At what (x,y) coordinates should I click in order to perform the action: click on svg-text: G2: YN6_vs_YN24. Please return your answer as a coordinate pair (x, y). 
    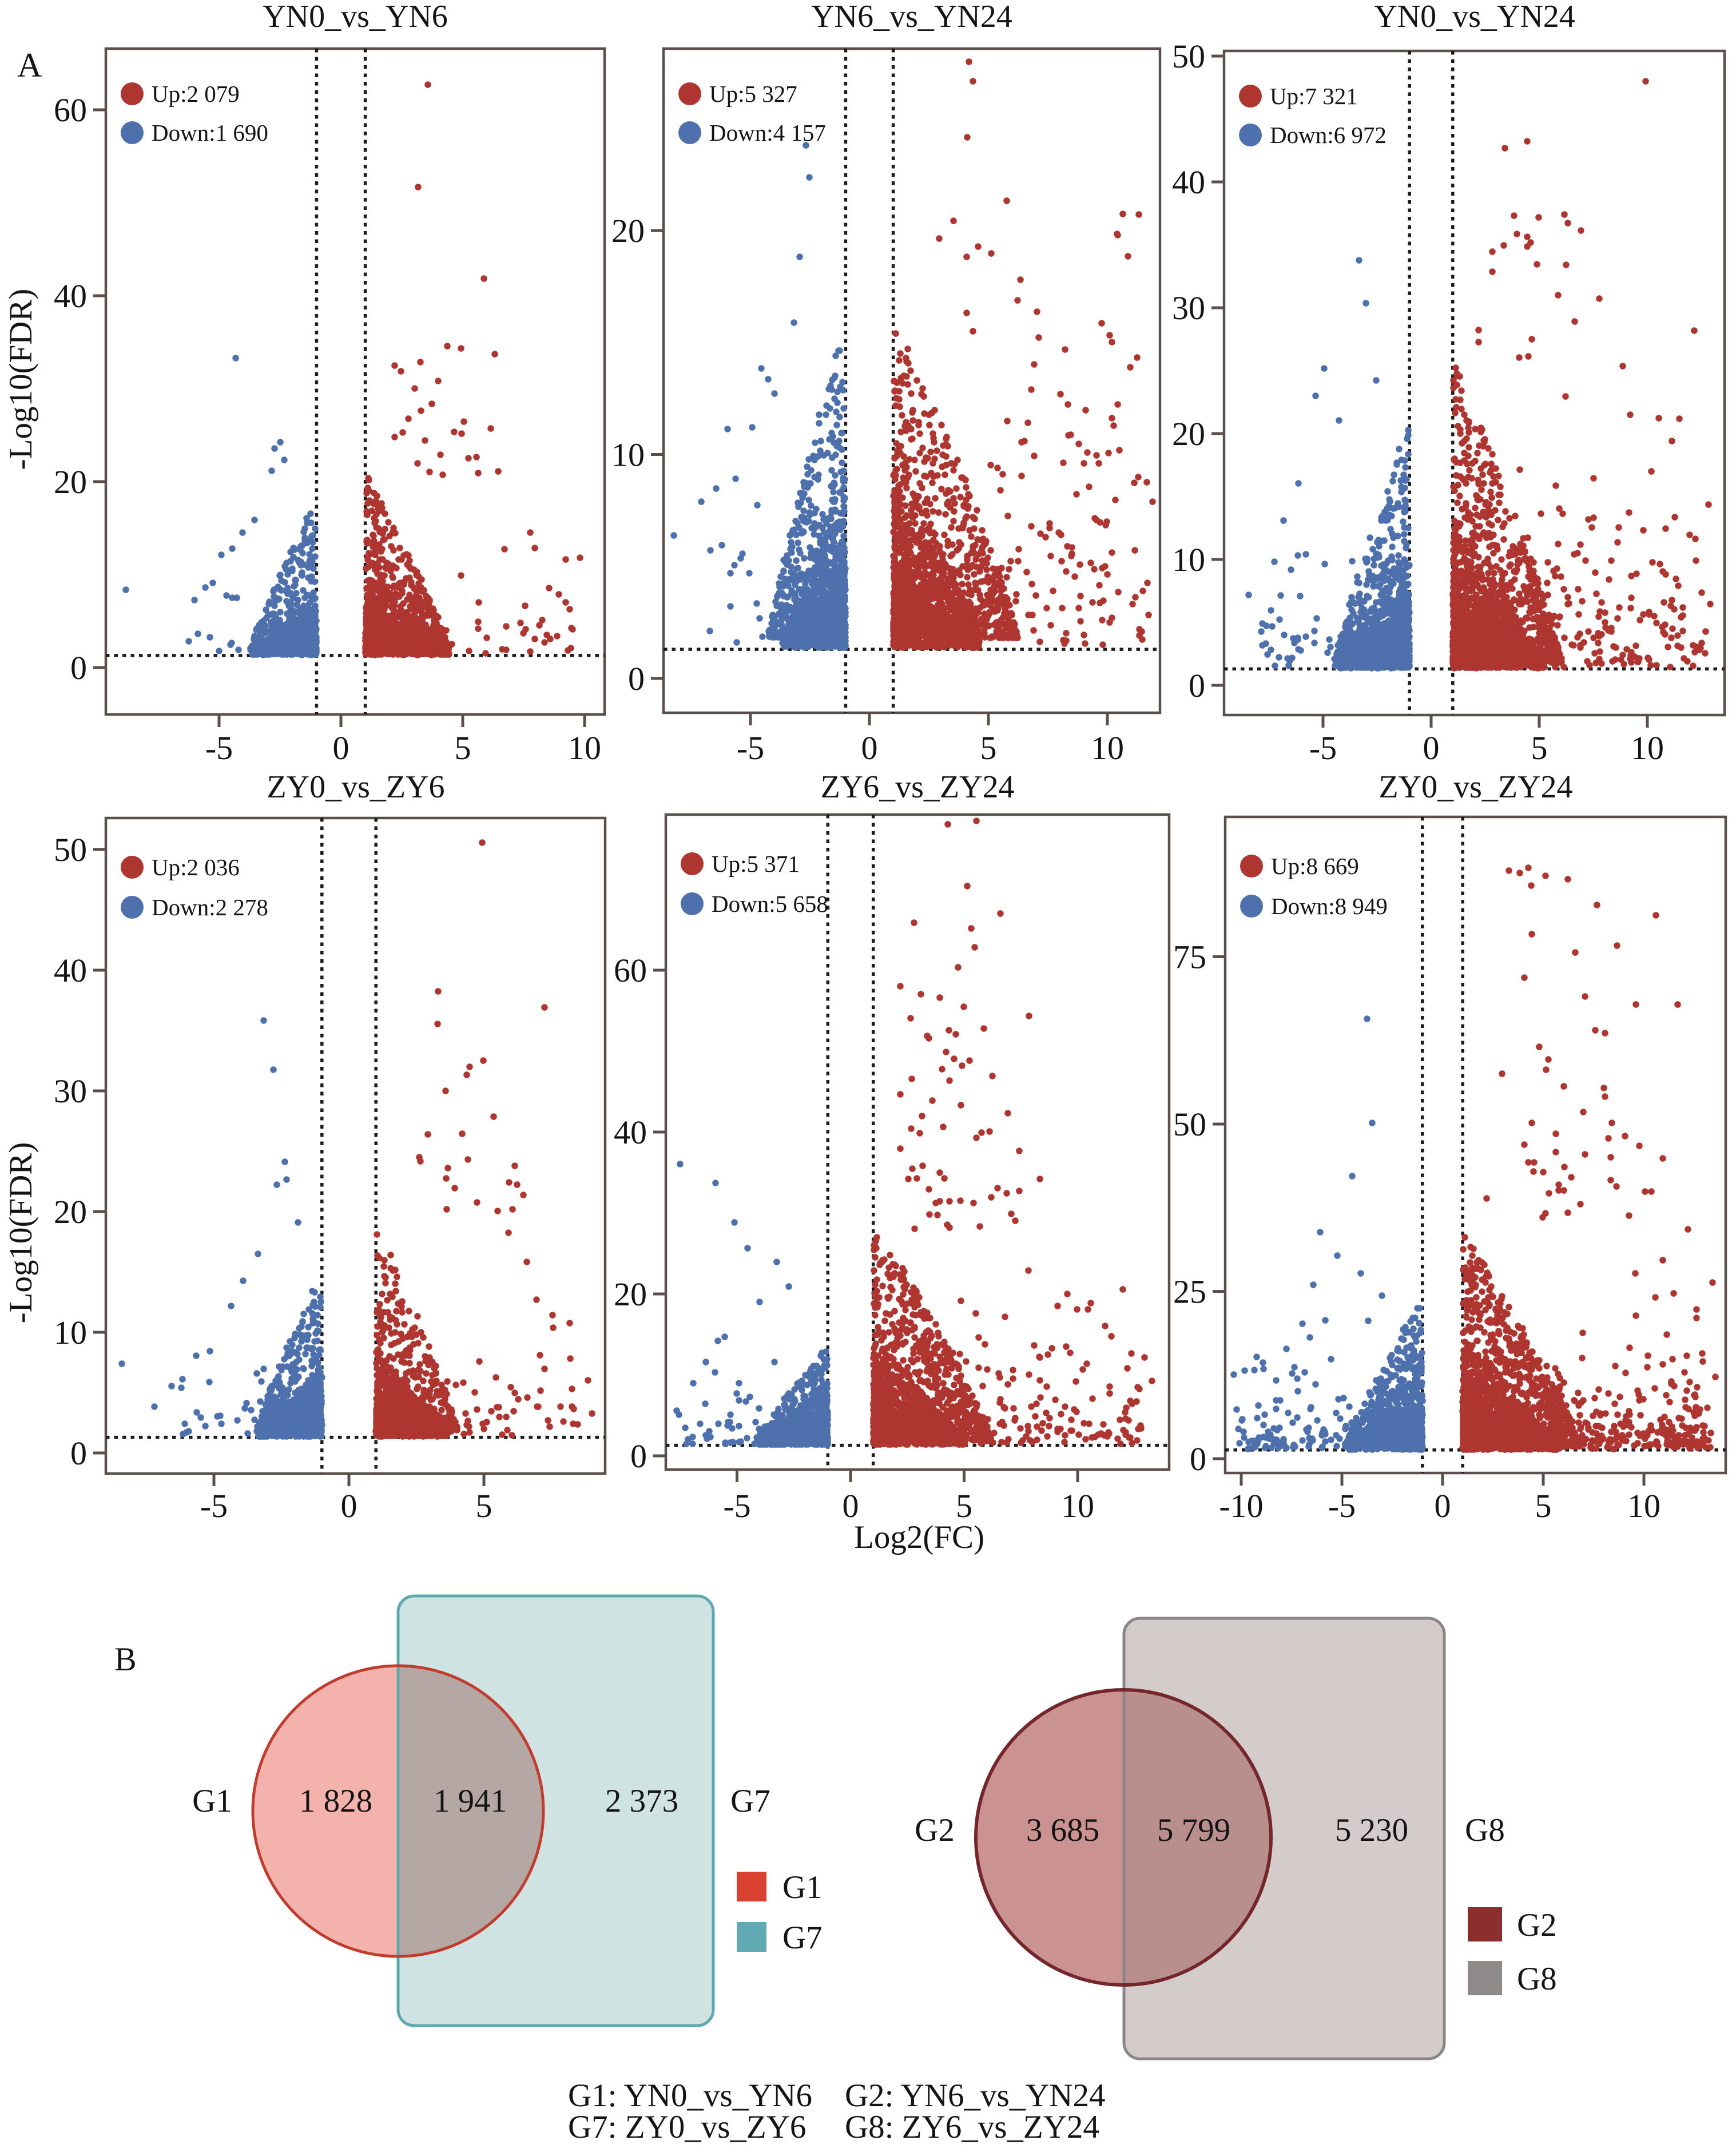
    Looking at the image, I should click on (975, 2096).